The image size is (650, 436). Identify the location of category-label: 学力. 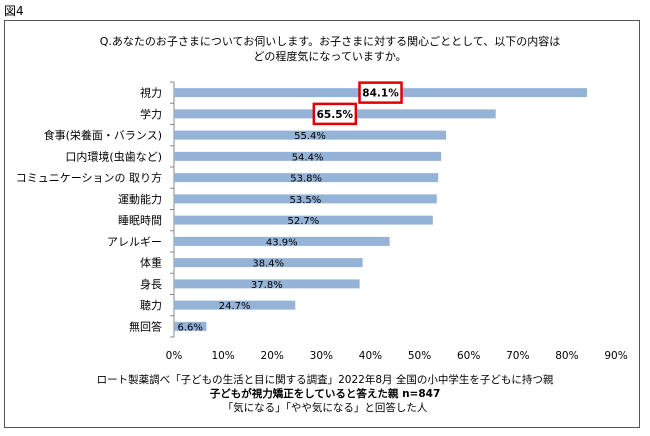
(151, 114).